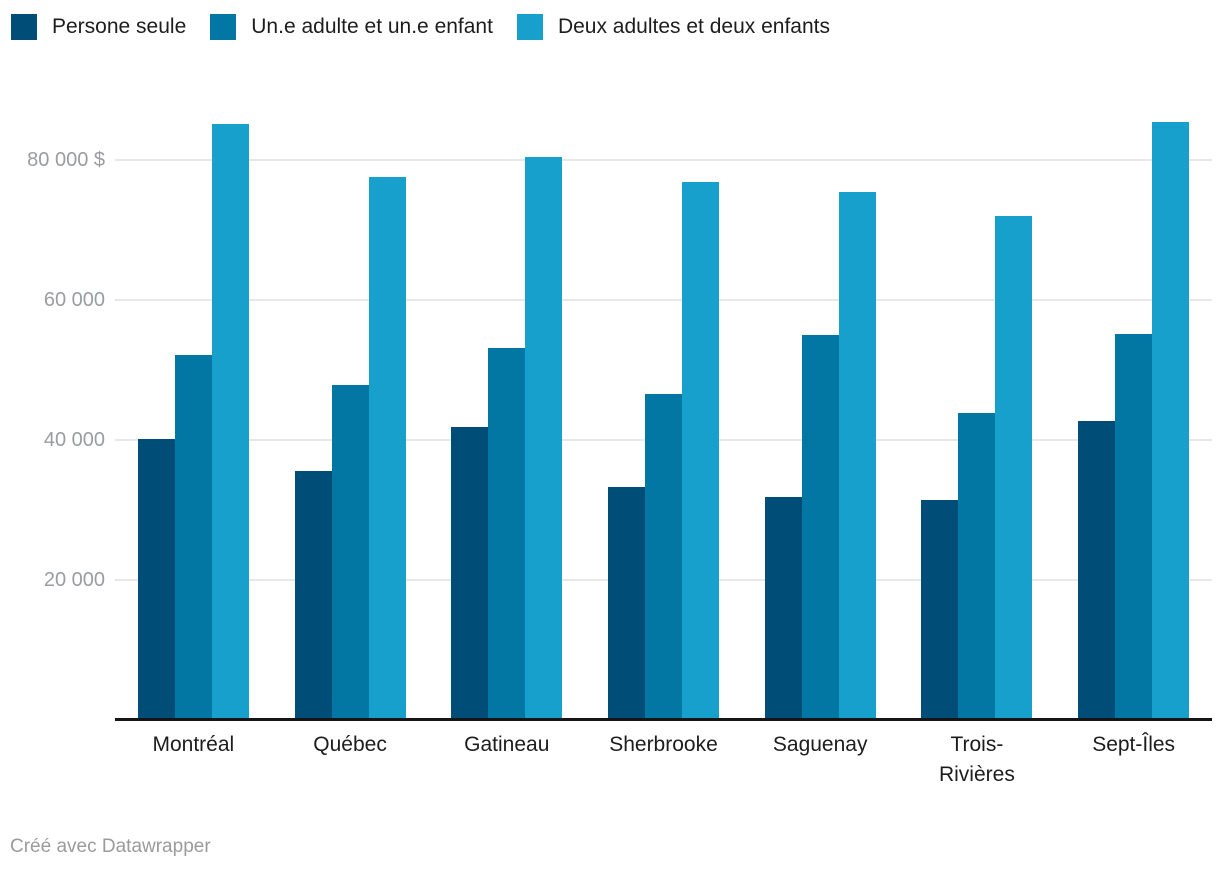 The width and height of the screenshot is (1220, 872). Describe the element at coordinates (700, 451) in the screenshot. I see `bar-Sherbrooke-Deux adultes et deux enfants` at that location.